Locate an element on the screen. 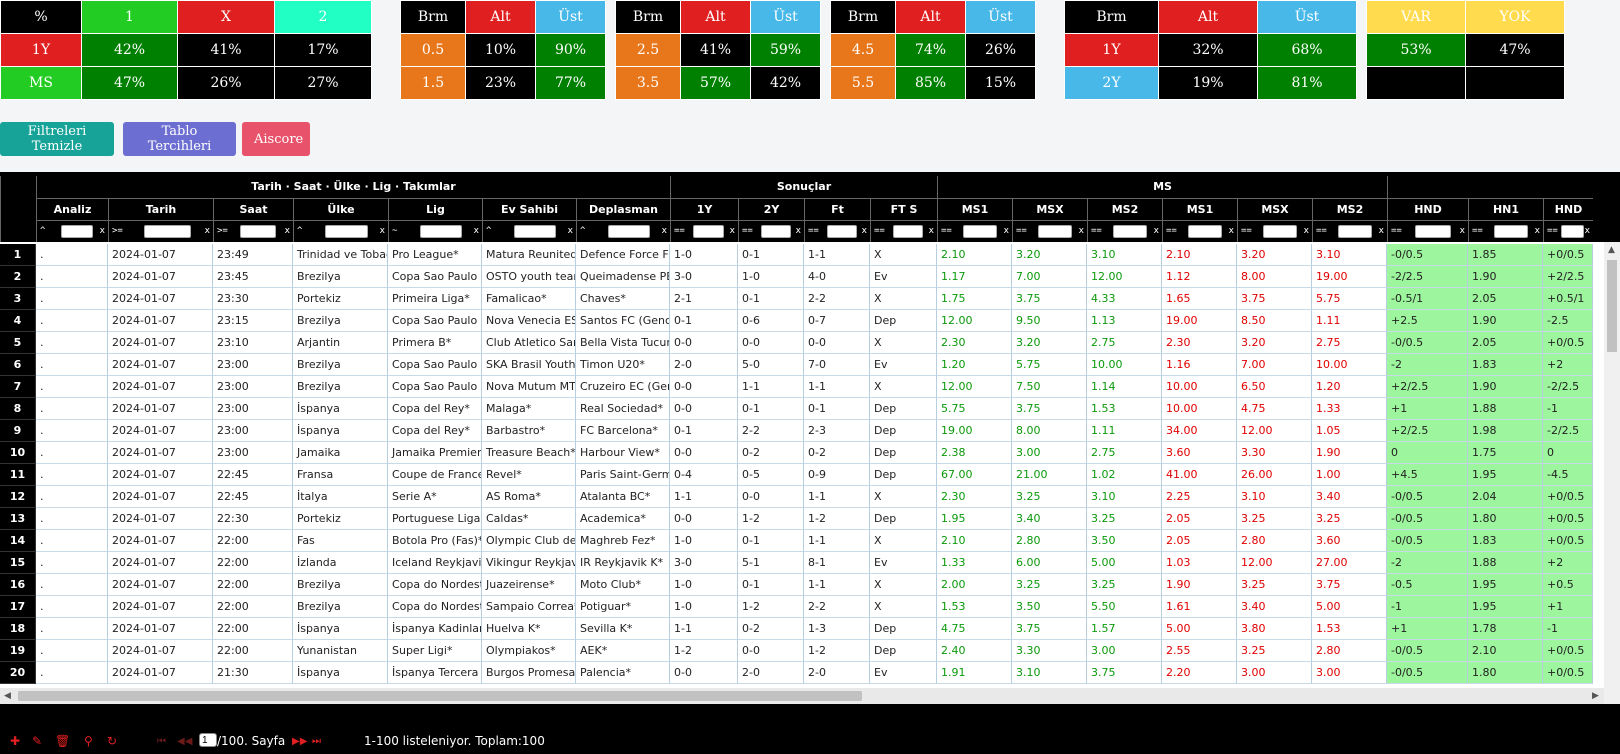 The image size is (1620, 754). search-icon: ⚲ is located at coordinates (88, 741).